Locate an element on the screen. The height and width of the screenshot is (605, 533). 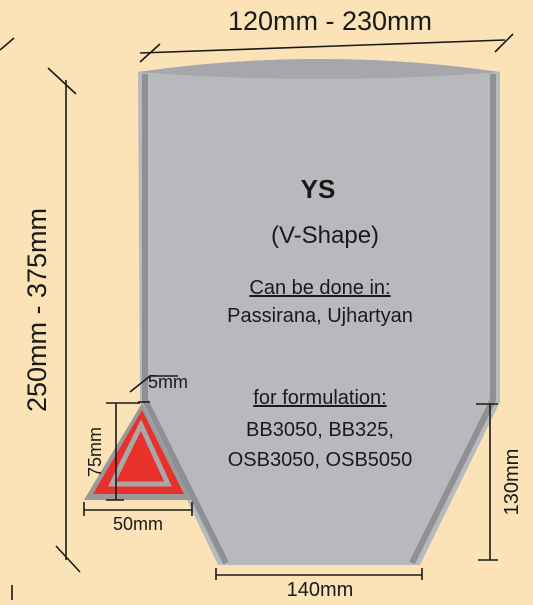
top-width-label: 120mm - 230mm is located at coordinates (330, 21).